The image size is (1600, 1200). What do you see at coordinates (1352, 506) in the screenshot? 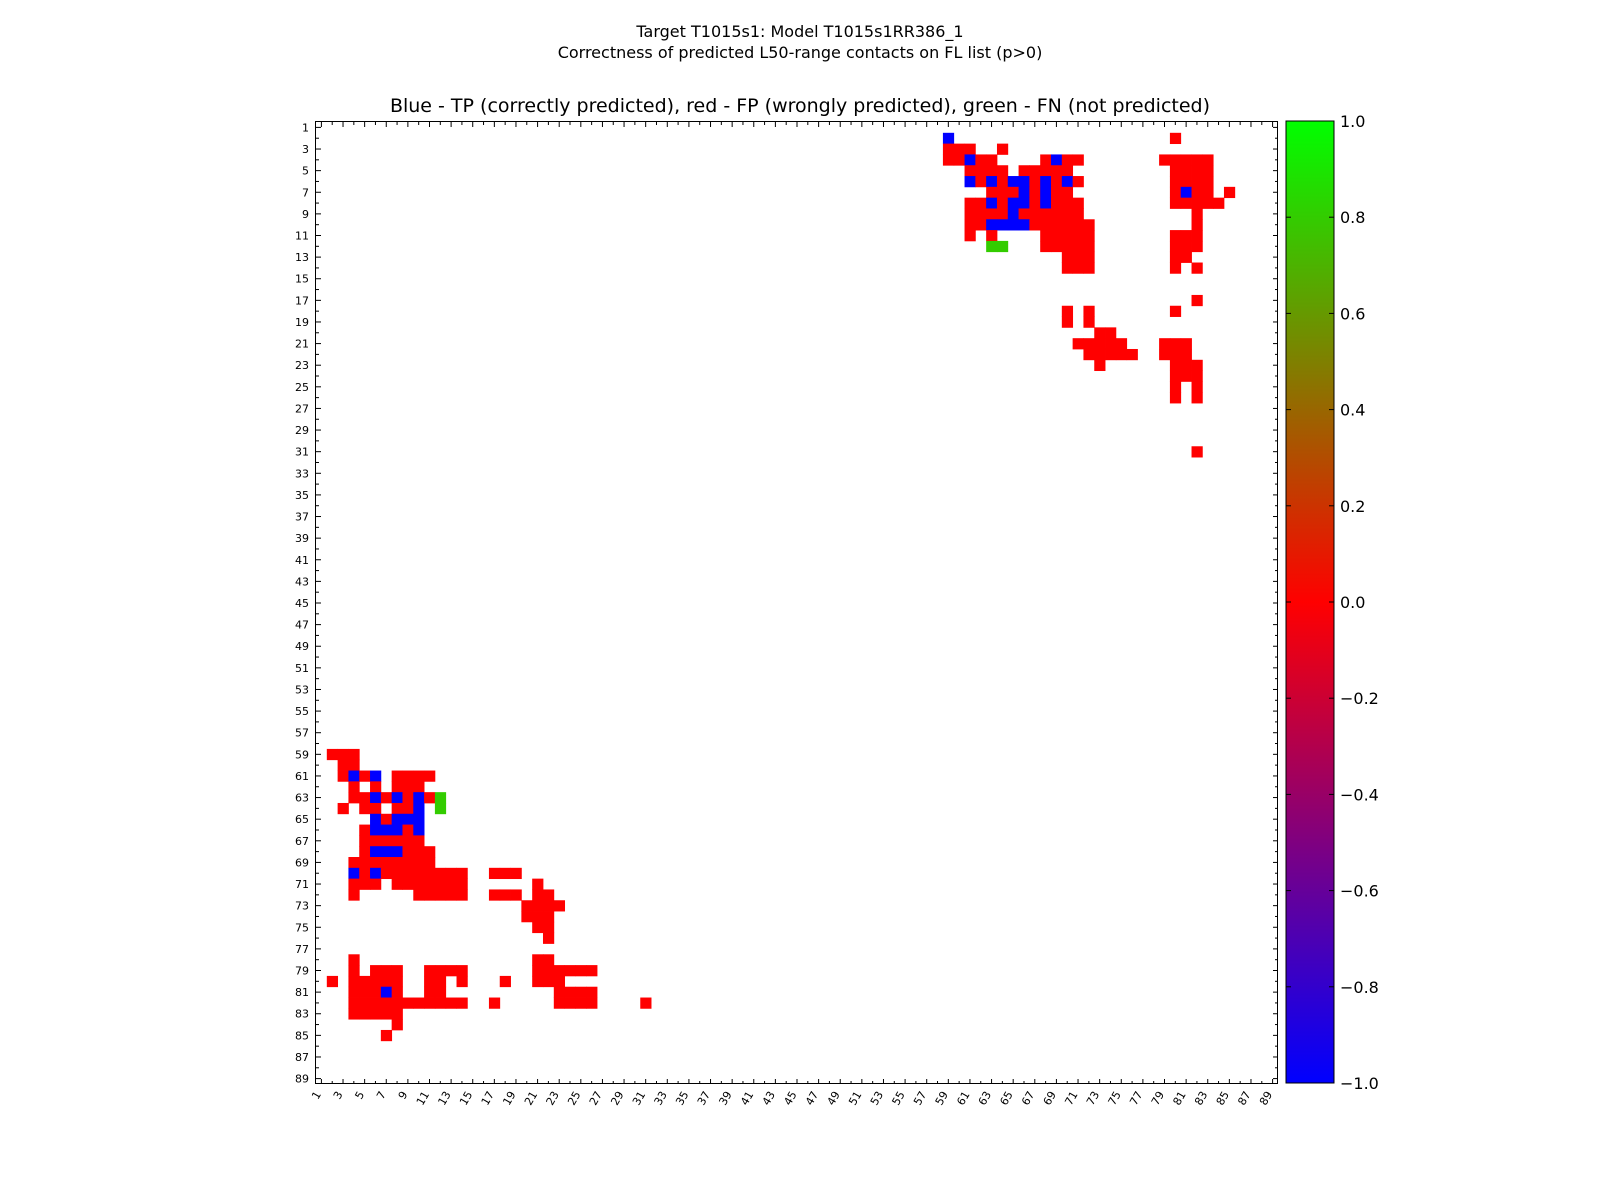
I see `colorbar-tick-label: 0.2` at bounding box center [1352, 506].